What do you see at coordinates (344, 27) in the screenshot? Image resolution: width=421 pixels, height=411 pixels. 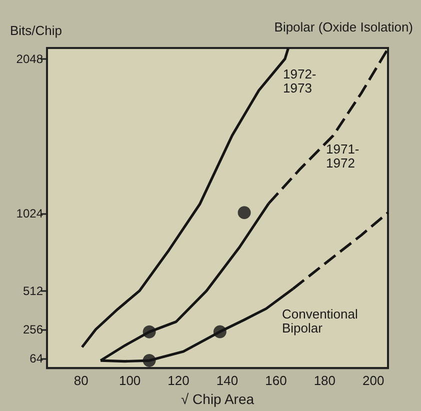 I see `text: Bipolar (Oxide Isolation)` at bounding box center [344, 27].